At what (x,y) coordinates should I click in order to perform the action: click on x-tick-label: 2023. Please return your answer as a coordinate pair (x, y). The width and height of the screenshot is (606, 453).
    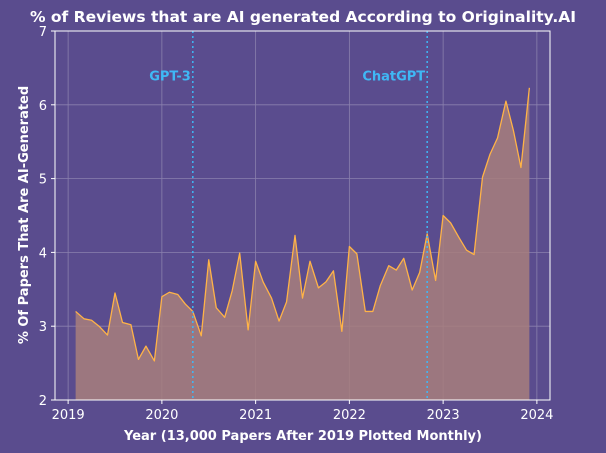
    Looking at the image, I should click on (443, 415).